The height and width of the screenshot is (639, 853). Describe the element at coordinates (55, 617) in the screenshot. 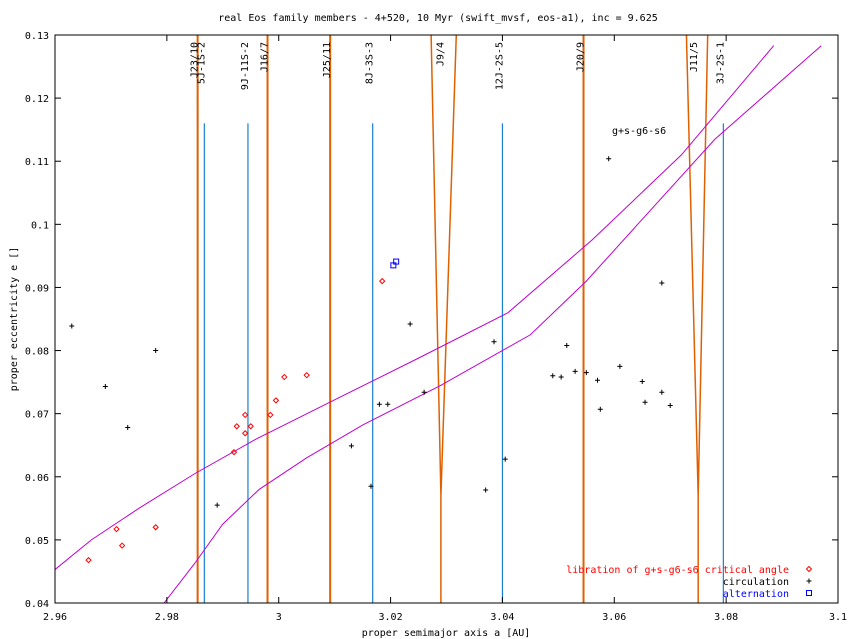

I see `x-tick-label: 2.96` at that location.